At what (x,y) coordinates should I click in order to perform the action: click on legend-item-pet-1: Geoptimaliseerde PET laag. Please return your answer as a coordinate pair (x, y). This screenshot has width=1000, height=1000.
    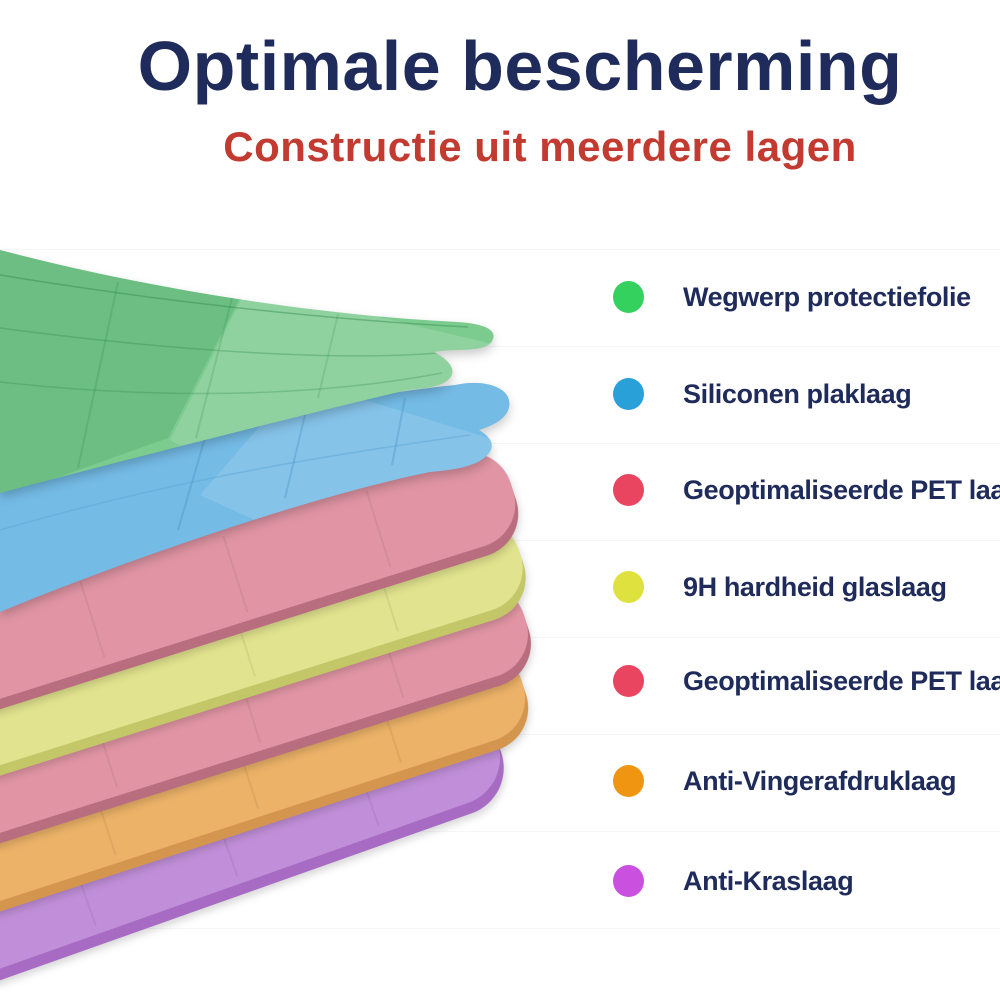
    Looking at the image, I should click on (806, 490).